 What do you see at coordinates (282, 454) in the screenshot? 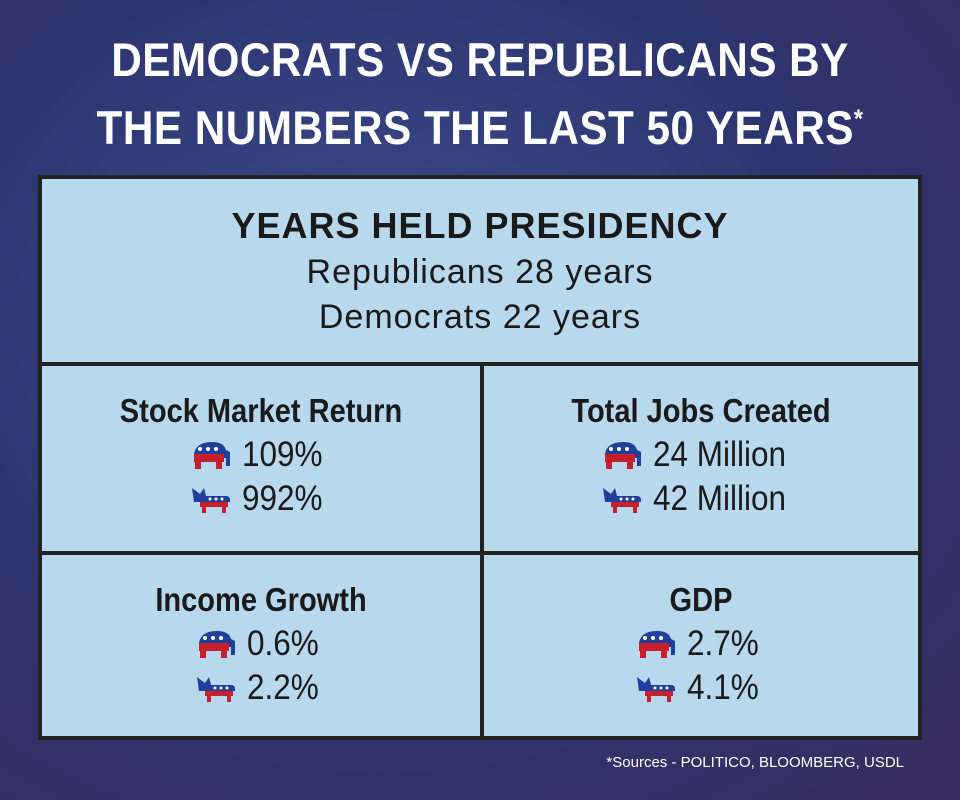
I see `value-text: 109%` at bounding box center [282, 454].